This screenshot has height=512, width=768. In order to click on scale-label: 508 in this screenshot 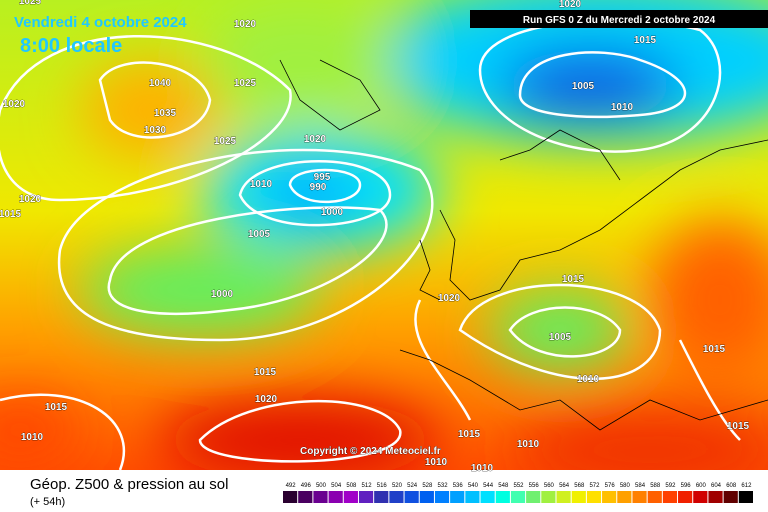, I will do `click(351, 486)`.